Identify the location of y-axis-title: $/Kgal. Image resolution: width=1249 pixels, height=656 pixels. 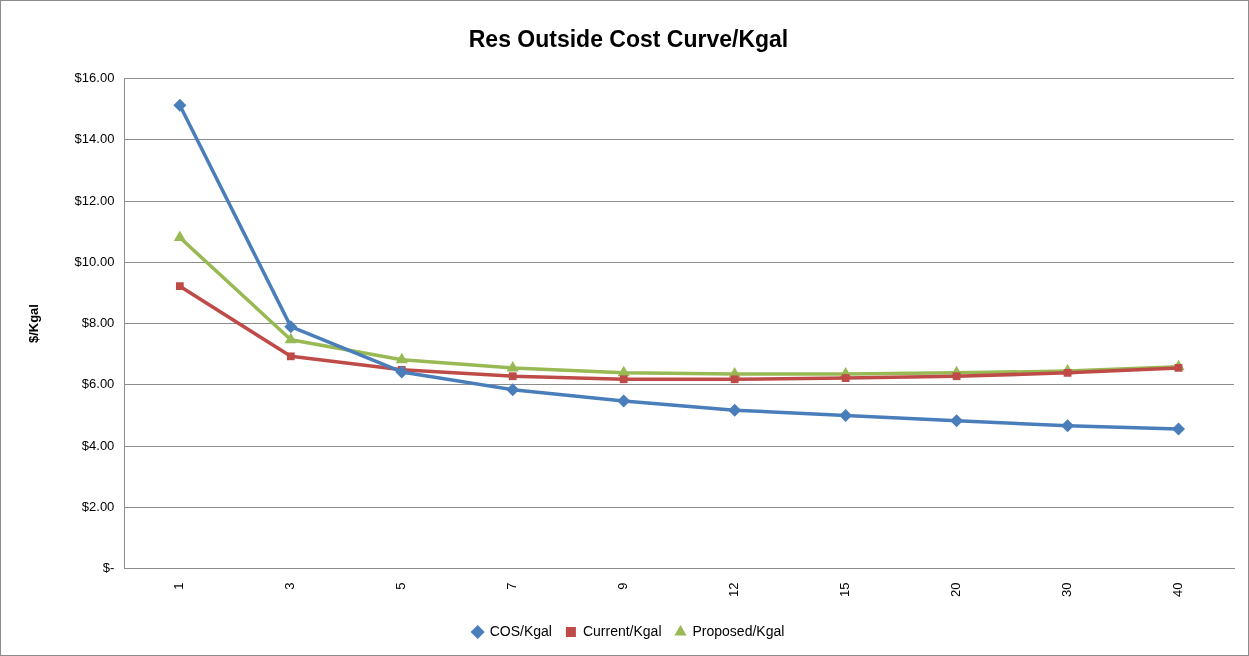
(34, 324).